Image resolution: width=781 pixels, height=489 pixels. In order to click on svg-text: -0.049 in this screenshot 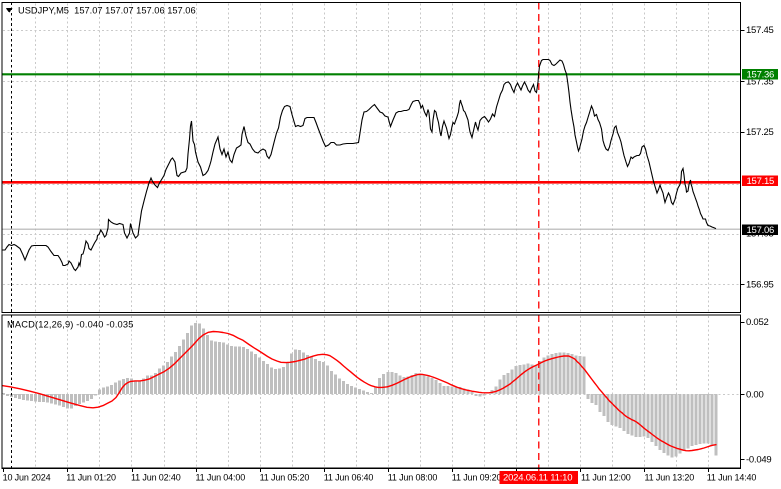, I will do `click(758, 460)`.